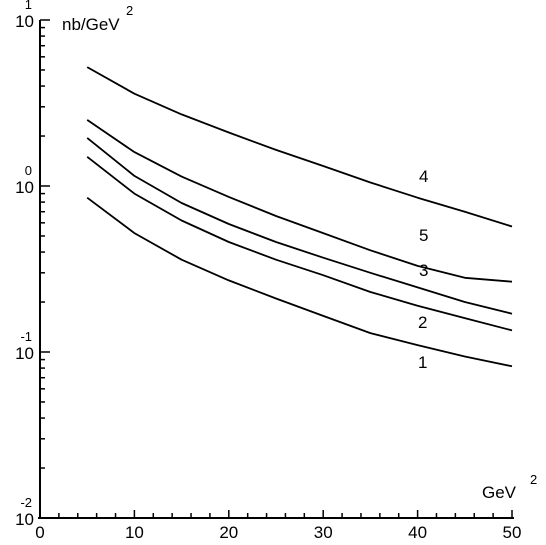 The height and width of the screenshot is (545, 546). I want to click on x-axis: 0 10 20 30 40 50 GeV 2, so click(286, 507).